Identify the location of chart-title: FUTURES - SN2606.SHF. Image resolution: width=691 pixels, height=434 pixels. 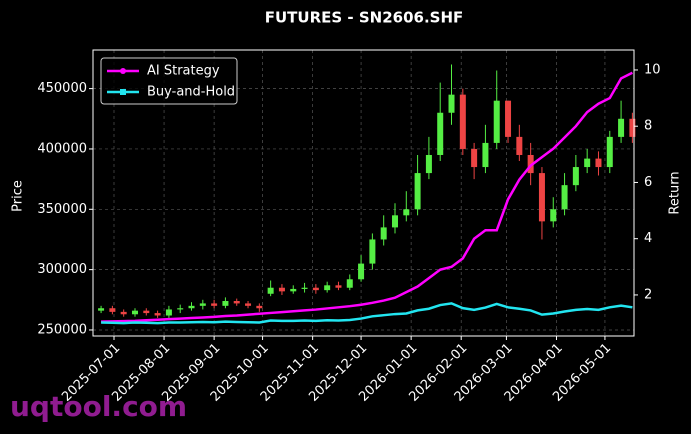
(364, 18).